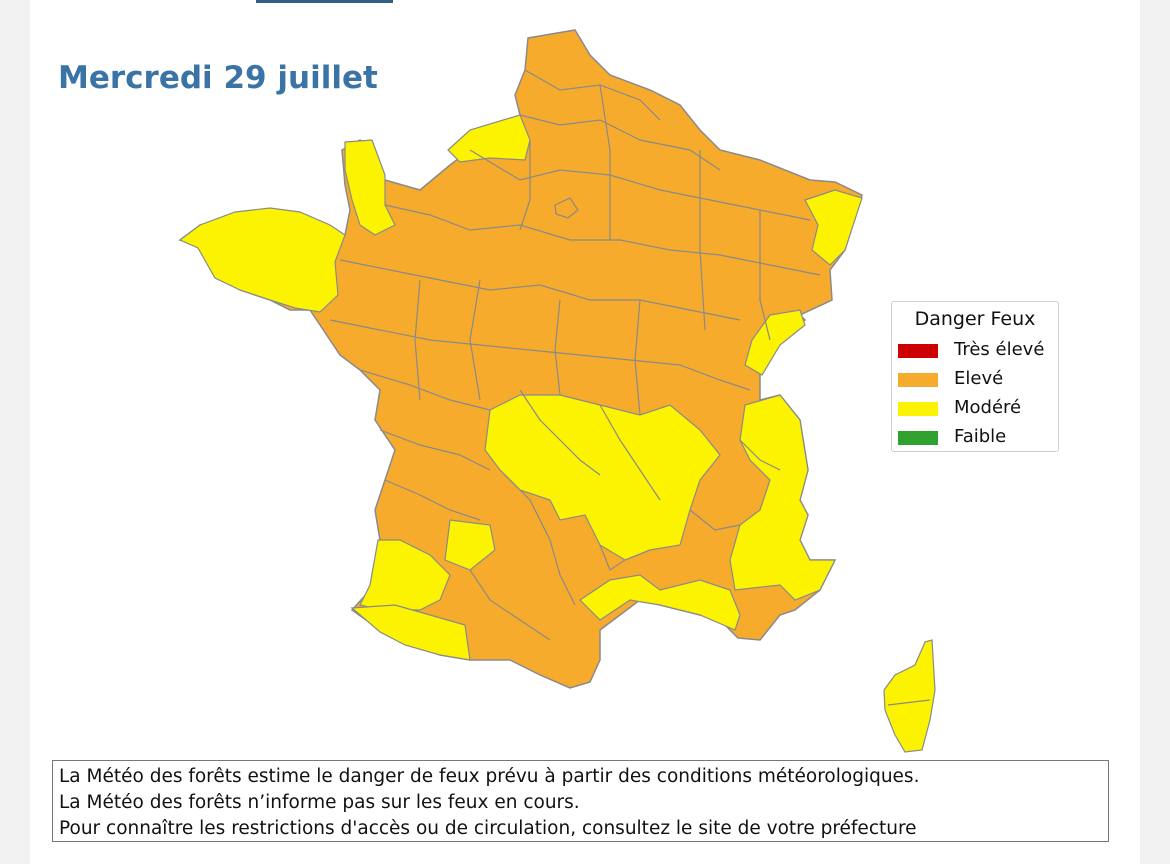 The width and height of the screenshot is (1170, 864). Describe the element at coordinates (566, 208) in the screenshot. I see `map-region-paris` at that location.